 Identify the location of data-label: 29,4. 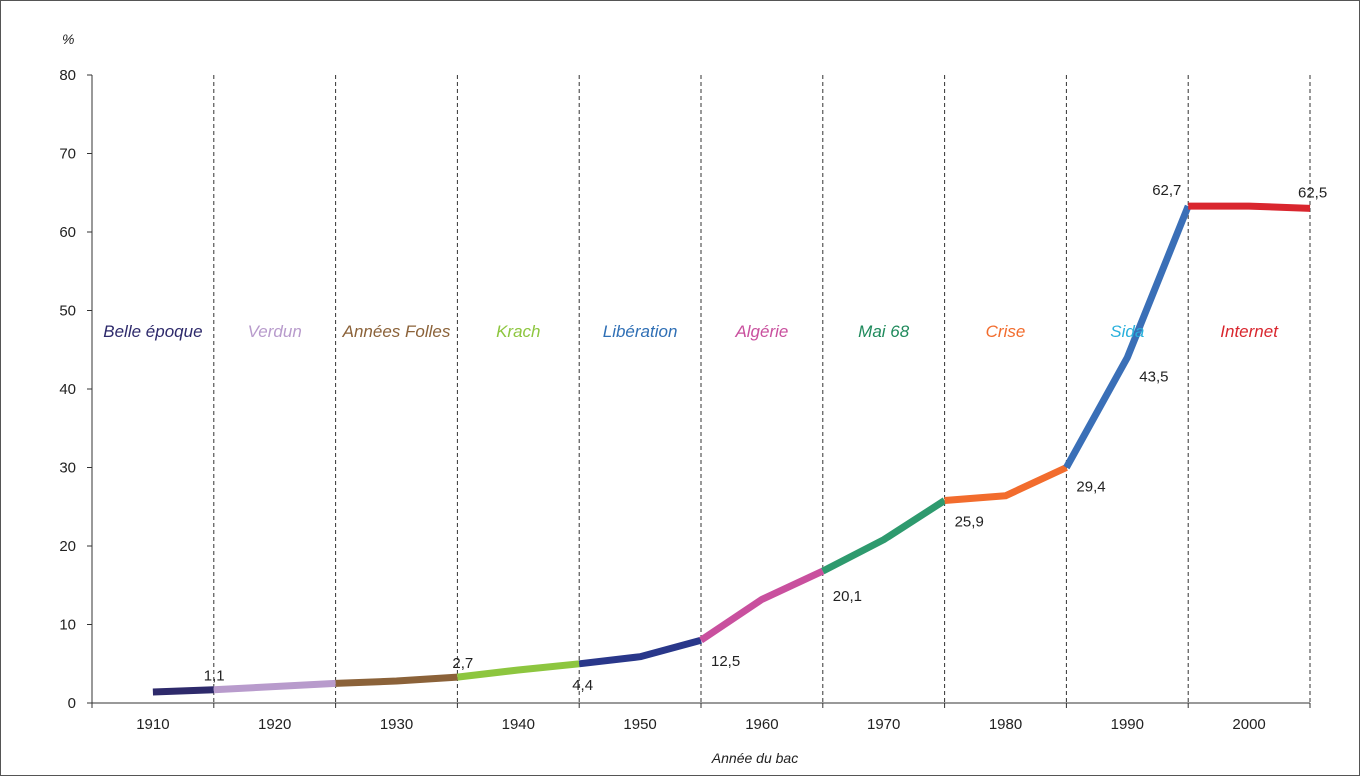
(1090, 487).